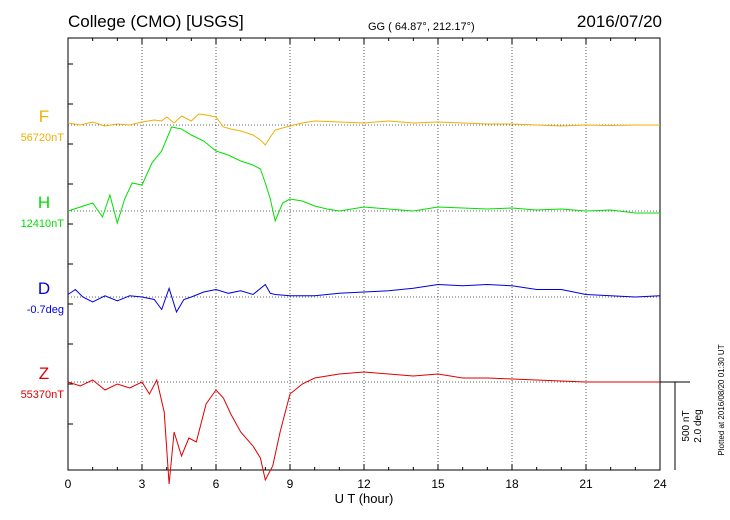 The image size is (730, 520). Describe the element at coordinates (363, 129) in the screenshot. I see `trace-F` at that location.